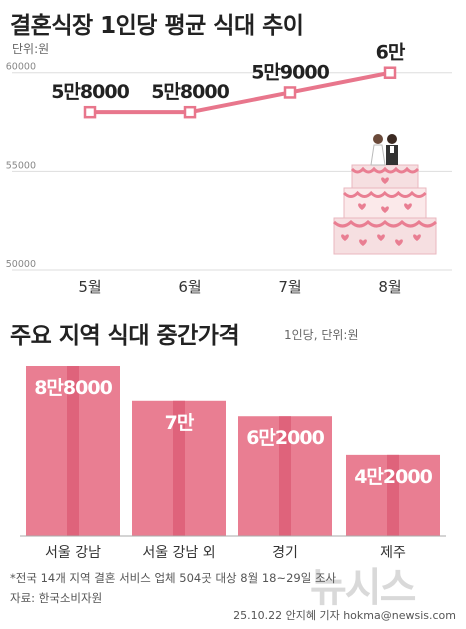 Image resolution: width=466 pixels, height=629 pixels. Describe the element at coordinates (157, 26) in the screenshot. I see `chart-title: 결혼식장 1인당 평균 식대 추이` at that location.